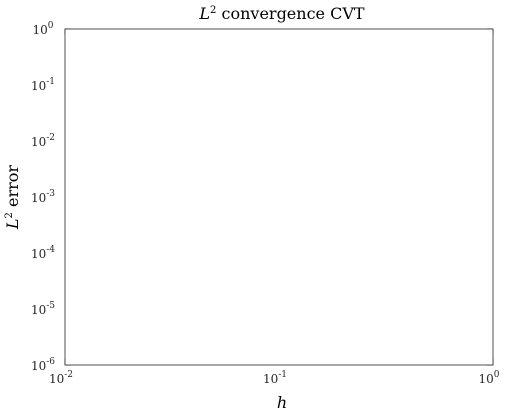  What do you see at coordinates (497, 375) in the screenshot?
I see `x-tick-exponent: 0` at bounding box center [497, 375].